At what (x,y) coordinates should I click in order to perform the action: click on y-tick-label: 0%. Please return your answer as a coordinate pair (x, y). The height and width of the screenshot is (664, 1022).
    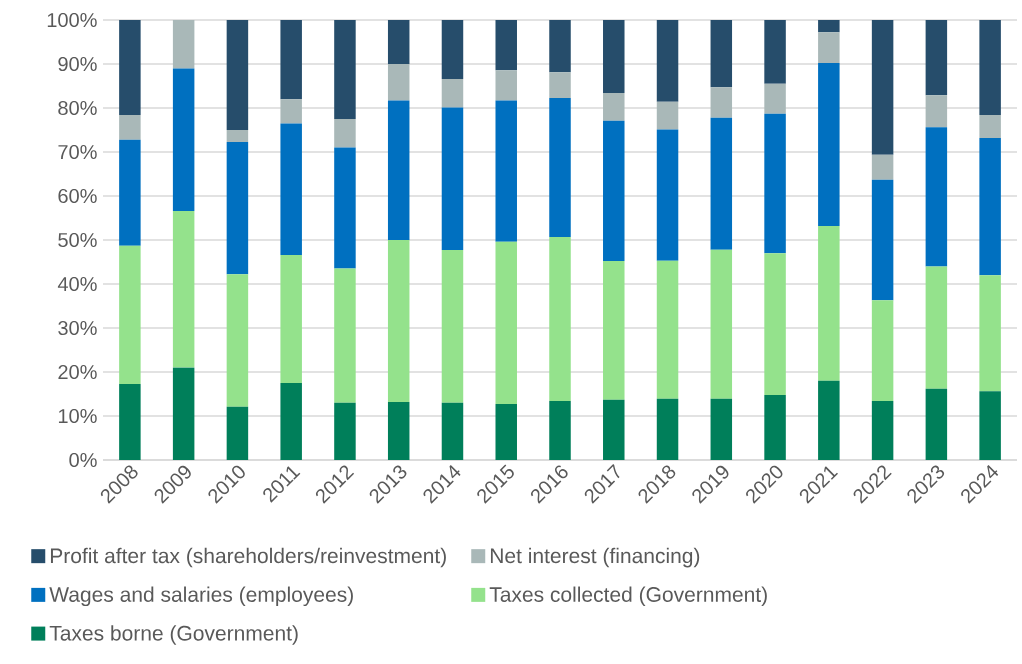
    Looking at the image, I should click on (83, 460).